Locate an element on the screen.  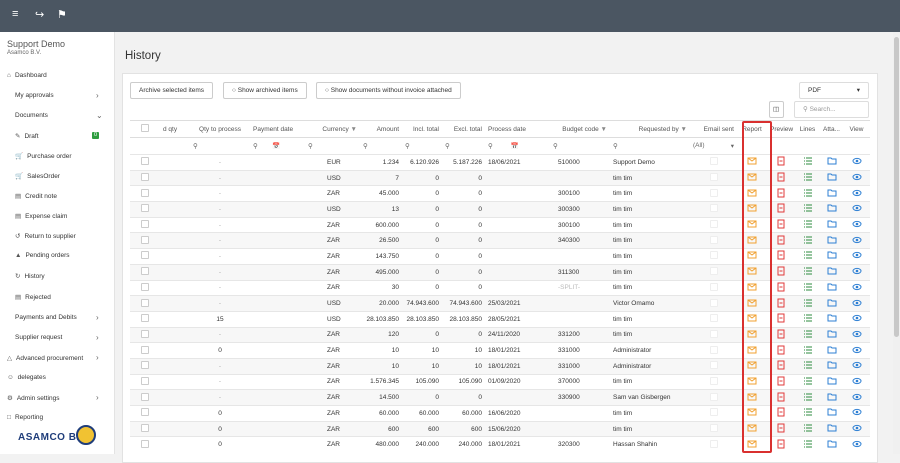
nav-item: 🛒SalesOrder is located at coordinates (37, 176).